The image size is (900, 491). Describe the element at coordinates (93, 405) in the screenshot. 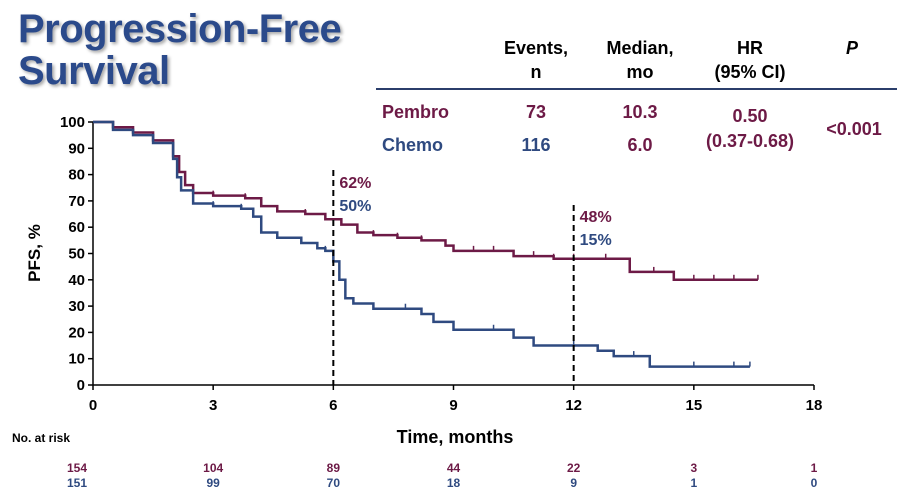

I see `x-tick-label: 0` at that location.